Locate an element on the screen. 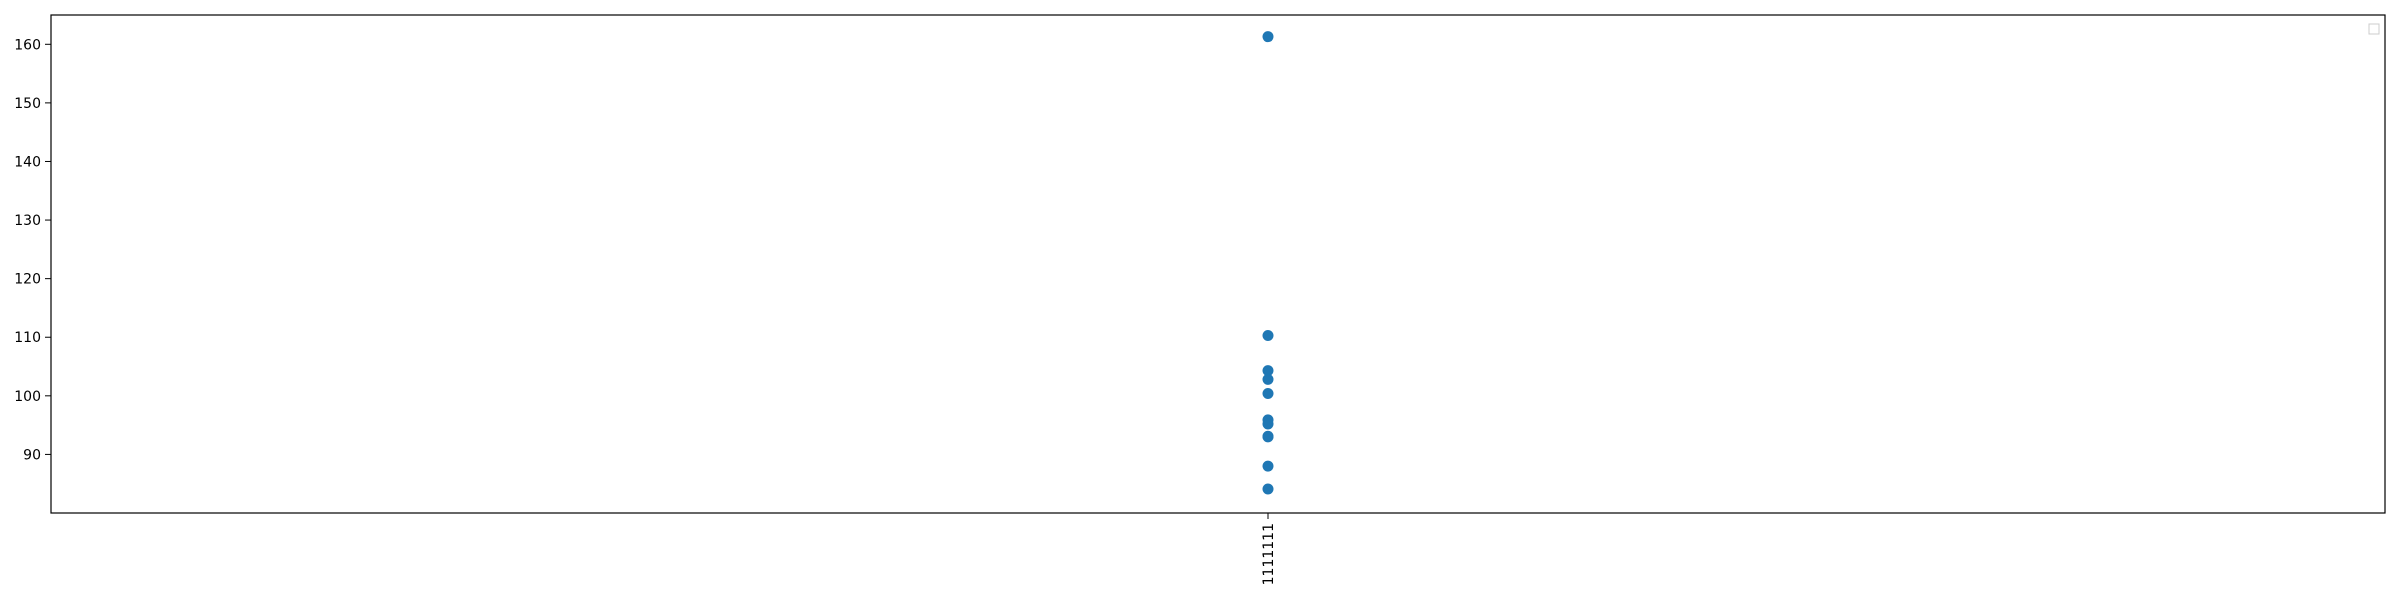 This screenshot has height=600, width=2400. x-tick-label: 1111111 is located at coordinates (1269, 554).